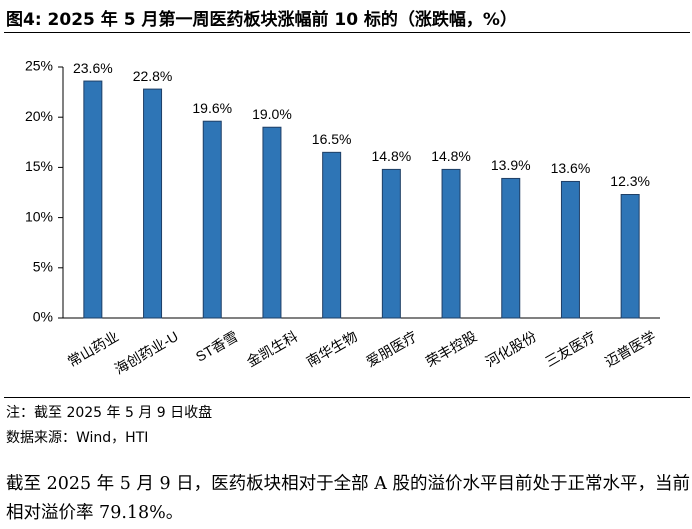 The width and height of the screenshot is (692, 529). What do you see at coordinates (77, 438) in the screenshot?
I see `source: 数据来源：Wind，HTI` at bounding box center [77, 438].